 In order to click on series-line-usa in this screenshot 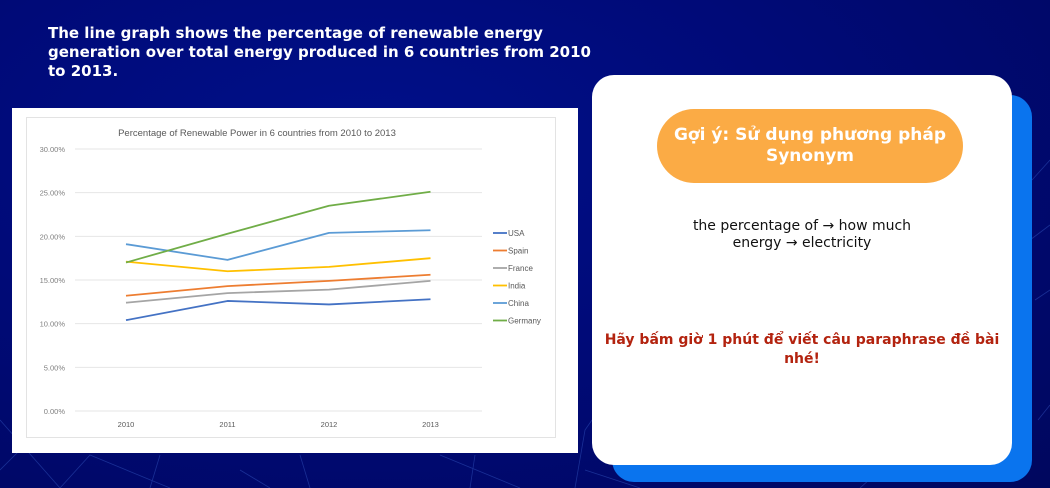, I will do `click(278, 310)`.